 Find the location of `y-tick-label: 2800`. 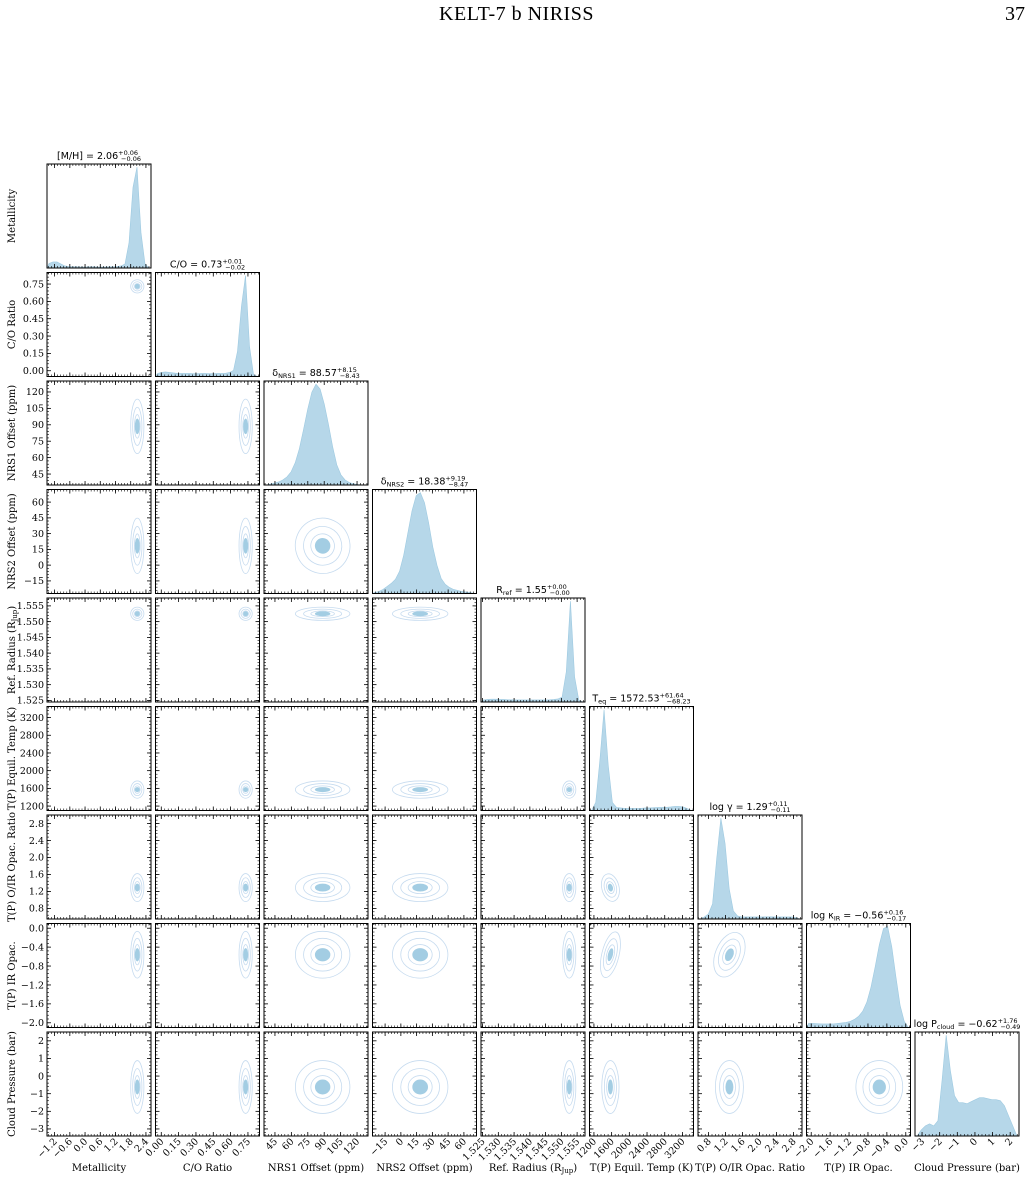

y-tick-label: 2800 is located at coordinates (32, 736).